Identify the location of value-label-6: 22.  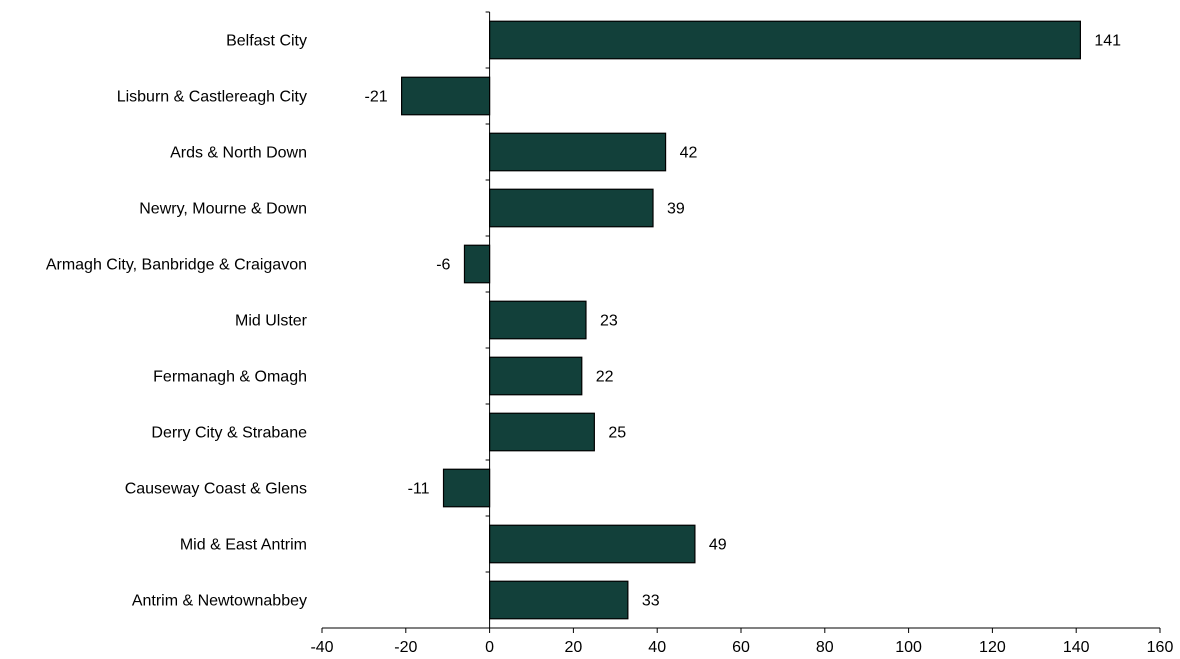
(605, 377).